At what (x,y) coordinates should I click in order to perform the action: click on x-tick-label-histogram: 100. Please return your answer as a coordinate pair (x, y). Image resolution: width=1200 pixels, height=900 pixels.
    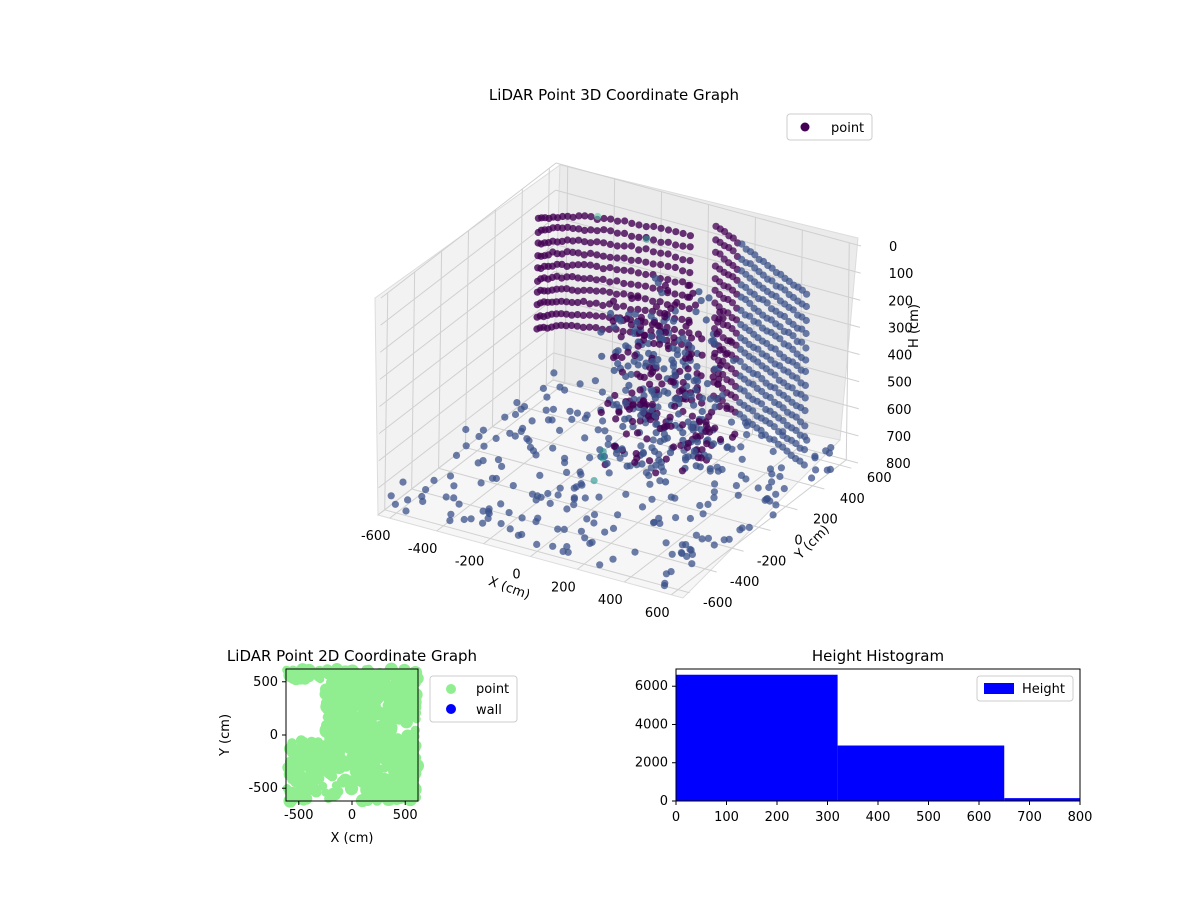
    Looking at the image, I should click on (726, 817).